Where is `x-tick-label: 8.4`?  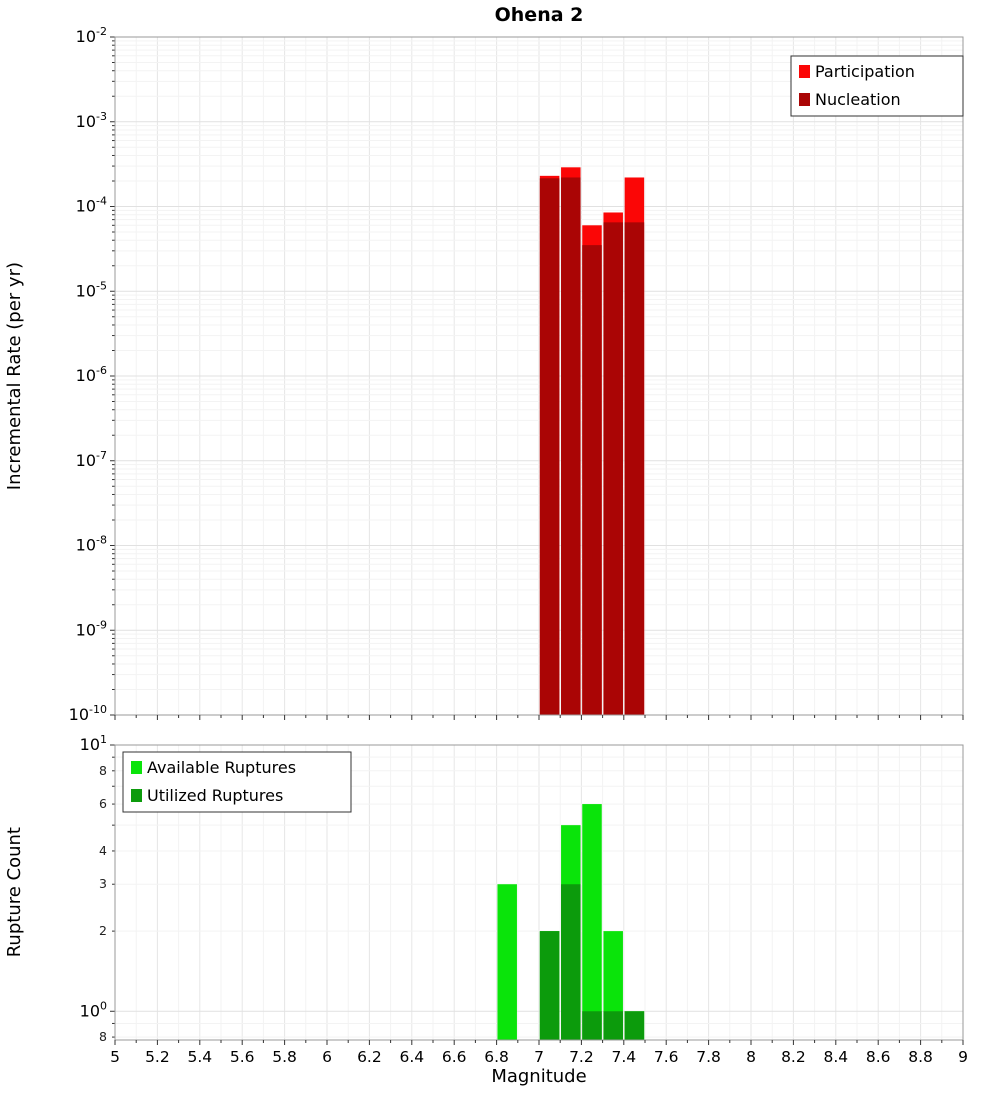
x-tick-label: 8.4 is located at coordinates (835, 1057).